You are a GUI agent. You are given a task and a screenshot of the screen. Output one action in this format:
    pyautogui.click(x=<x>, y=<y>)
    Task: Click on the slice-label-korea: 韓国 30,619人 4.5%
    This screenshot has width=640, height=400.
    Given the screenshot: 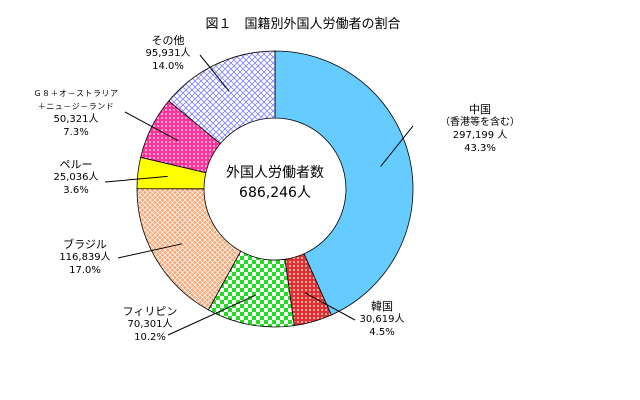 What is the action you would take?
    pyautogui.click(x=382, y=319)
    